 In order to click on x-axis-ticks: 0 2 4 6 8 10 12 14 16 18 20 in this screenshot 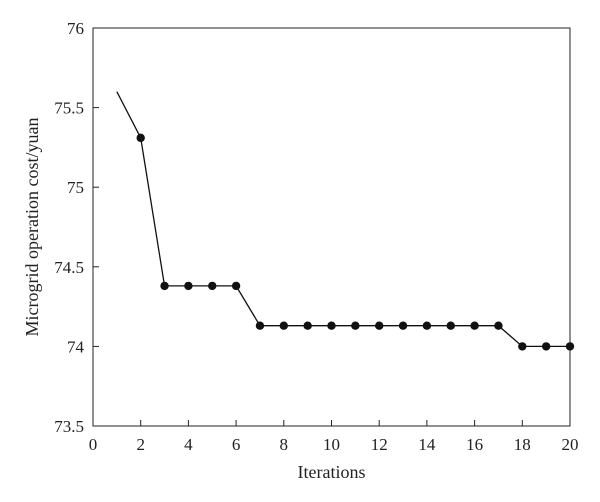, I will do `click(334, 437)`.